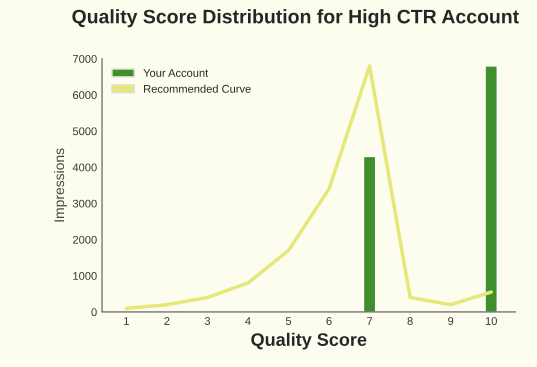 The image size is (537, 367). Describe the element at coordinates (369, 321) in the screenshot. I see `x-tick-label: 7` at that location.